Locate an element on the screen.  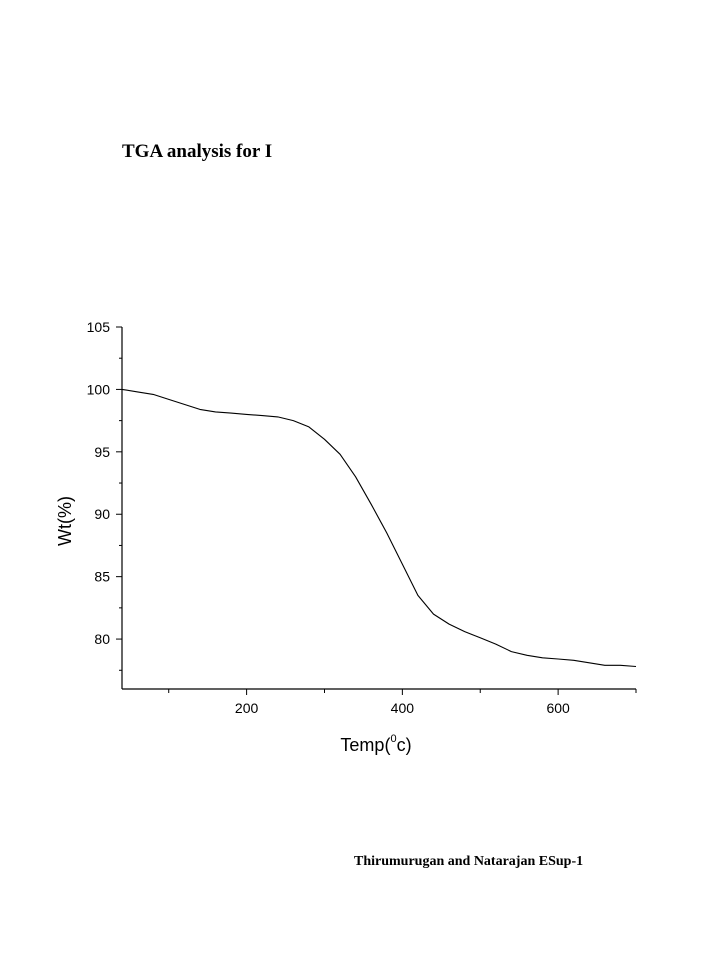
y-tick-label: 105 is located at coordinates (99, 327).